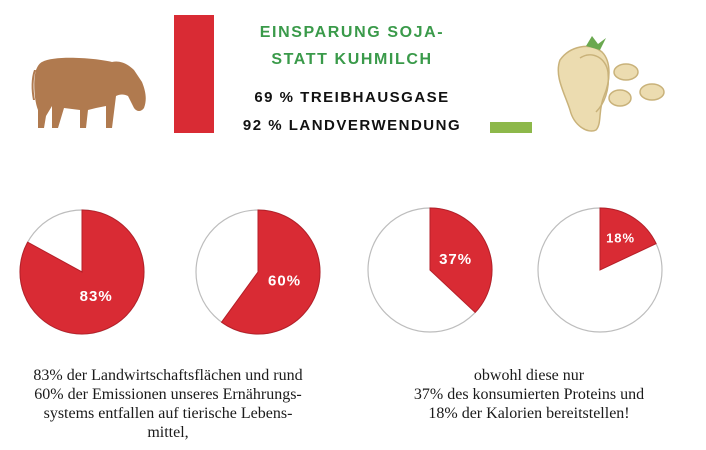 This screenshot has width=706, height=450. What do you see at coordinates (511, 127) in the screenshot?
I see `soy-bar` at bounding box center [511, 127].